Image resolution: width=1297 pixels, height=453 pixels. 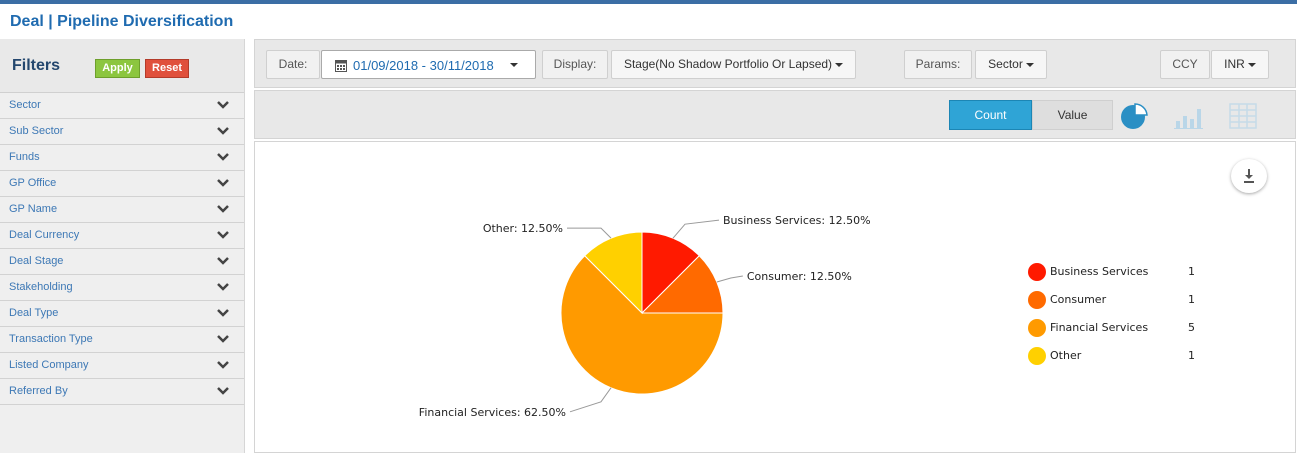 I want to click on filter-item-stakeholding: Stakeholding, so click(x=122, y=288).